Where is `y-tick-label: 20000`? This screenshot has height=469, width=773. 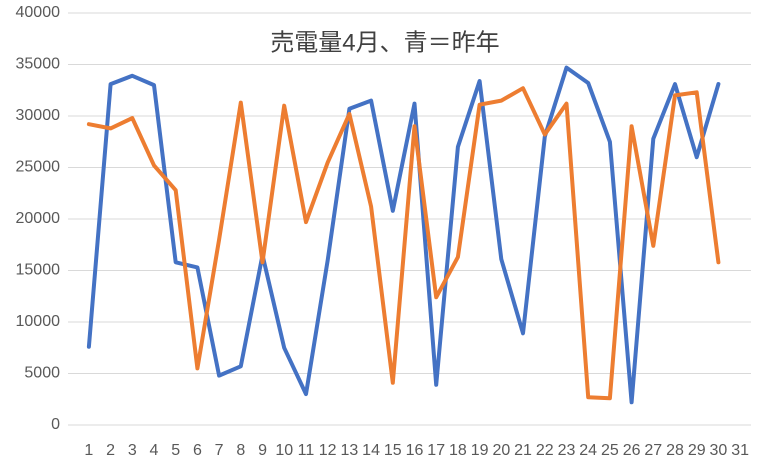
y-tick-label: 20000 is located at coordinates (38, 218).